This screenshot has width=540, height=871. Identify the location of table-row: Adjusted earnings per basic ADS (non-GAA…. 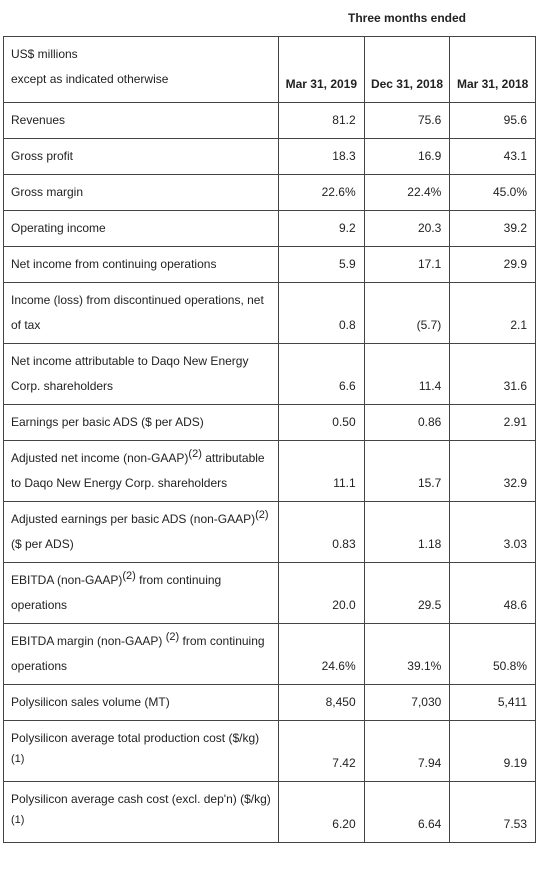
(269, 532).